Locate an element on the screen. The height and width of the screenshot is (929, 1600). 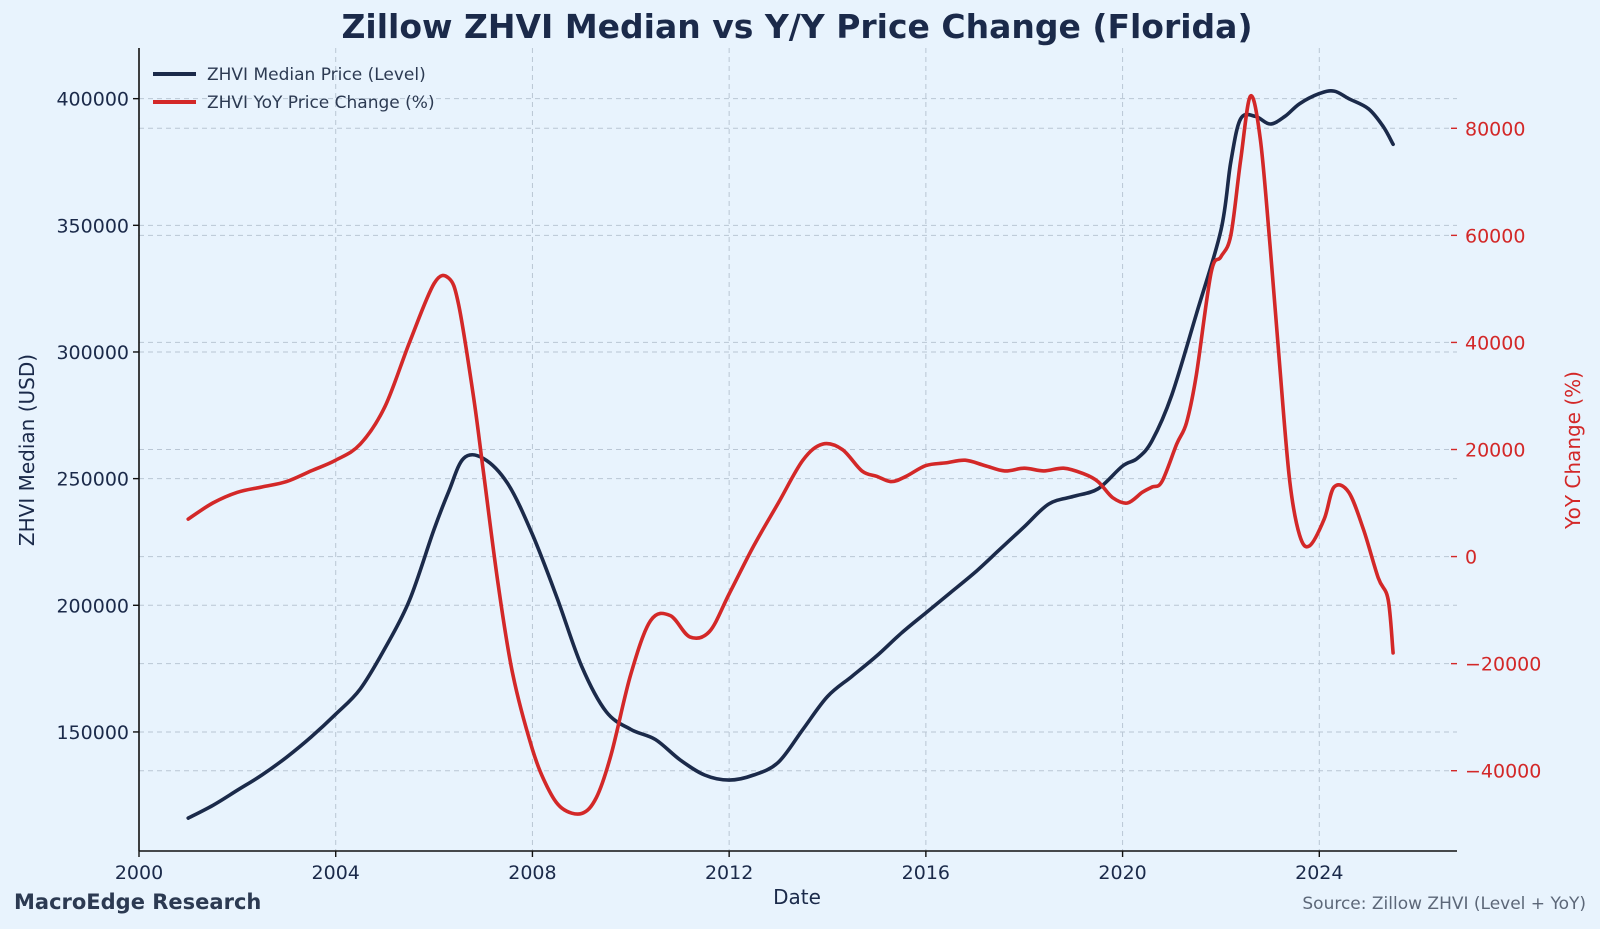
y-right-tick-label: 80000 is located at coordinates (1495, 129).